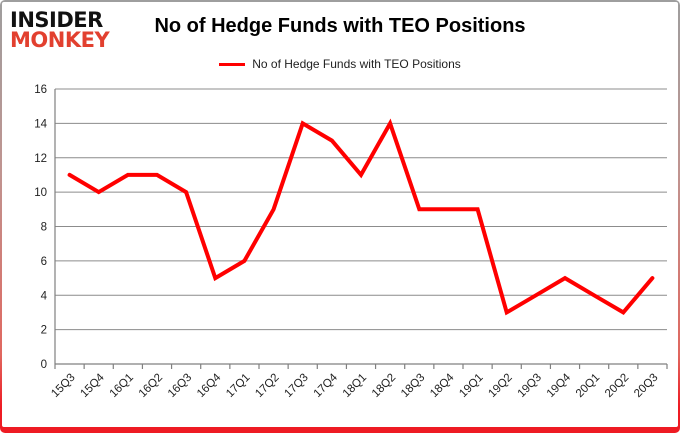 This screenshot has height=433, width=680. What do you see at coordinates (296, 386) in the screenshot?
I see `x-axis-label: 17Q3` at bounding box center [296, 386].